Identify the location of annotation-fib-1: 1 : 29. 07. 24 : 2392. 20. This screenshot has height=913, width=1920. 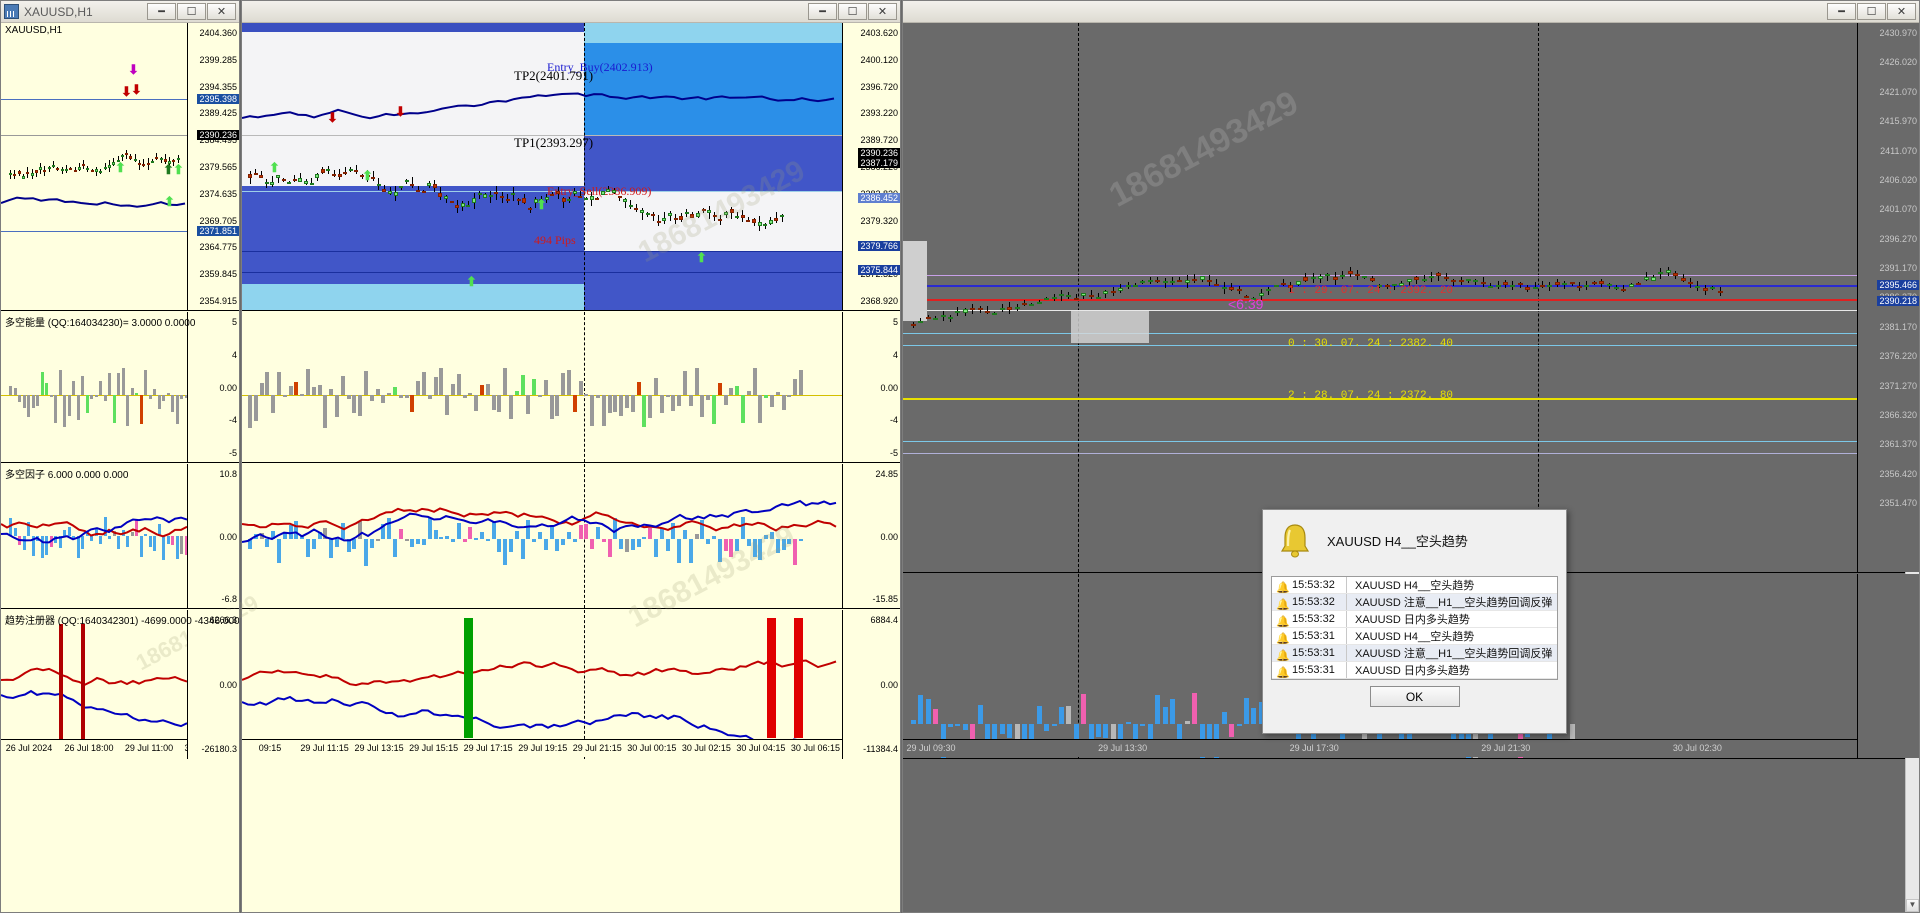
(1371, 291).